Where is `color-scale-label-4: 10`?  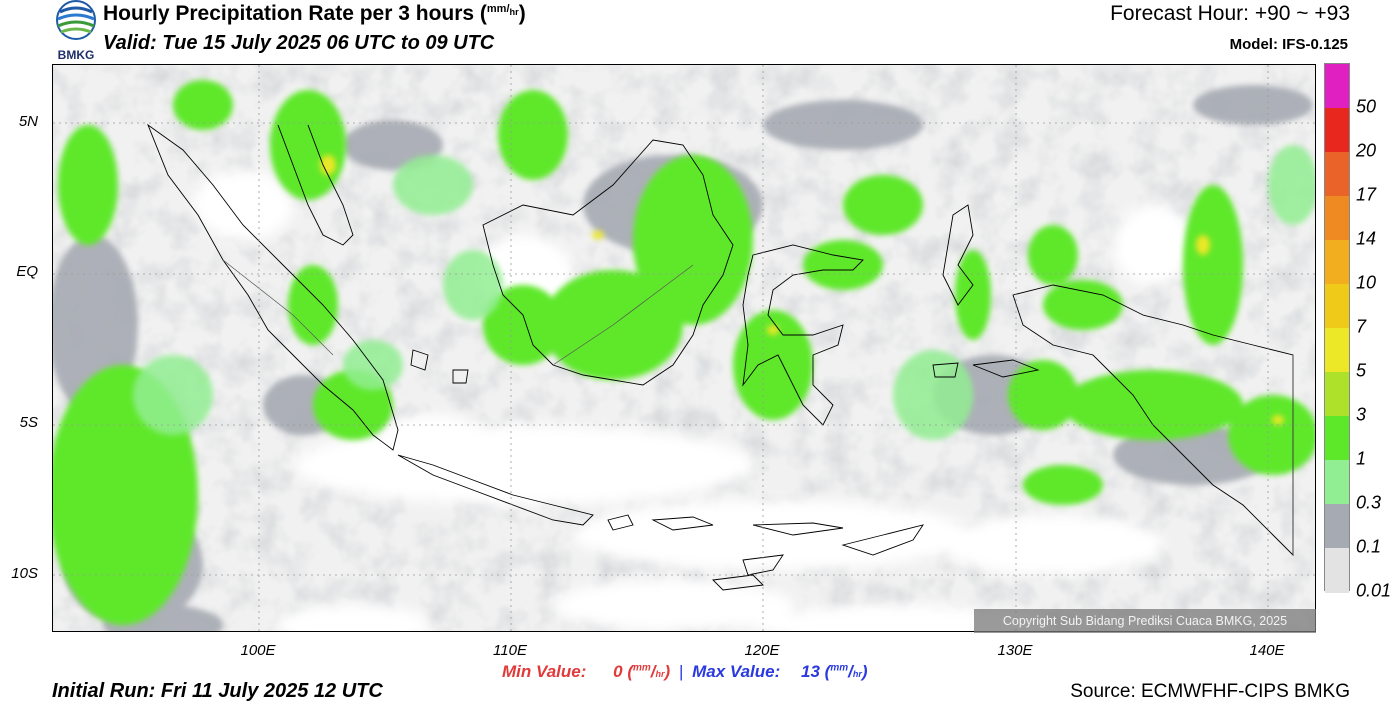
color-scale-label-4: 10 is located at coordinates (1366, 282).